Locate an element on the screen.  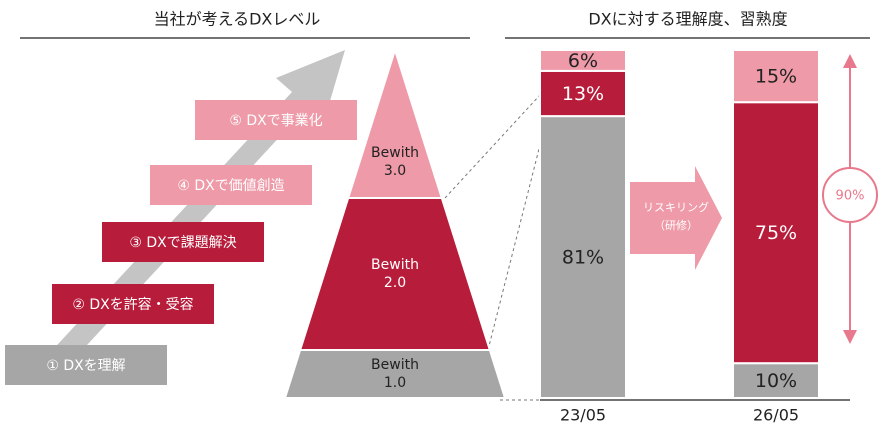
step-label: ④ DXで価値創造 is located at coordinates (230, 186).